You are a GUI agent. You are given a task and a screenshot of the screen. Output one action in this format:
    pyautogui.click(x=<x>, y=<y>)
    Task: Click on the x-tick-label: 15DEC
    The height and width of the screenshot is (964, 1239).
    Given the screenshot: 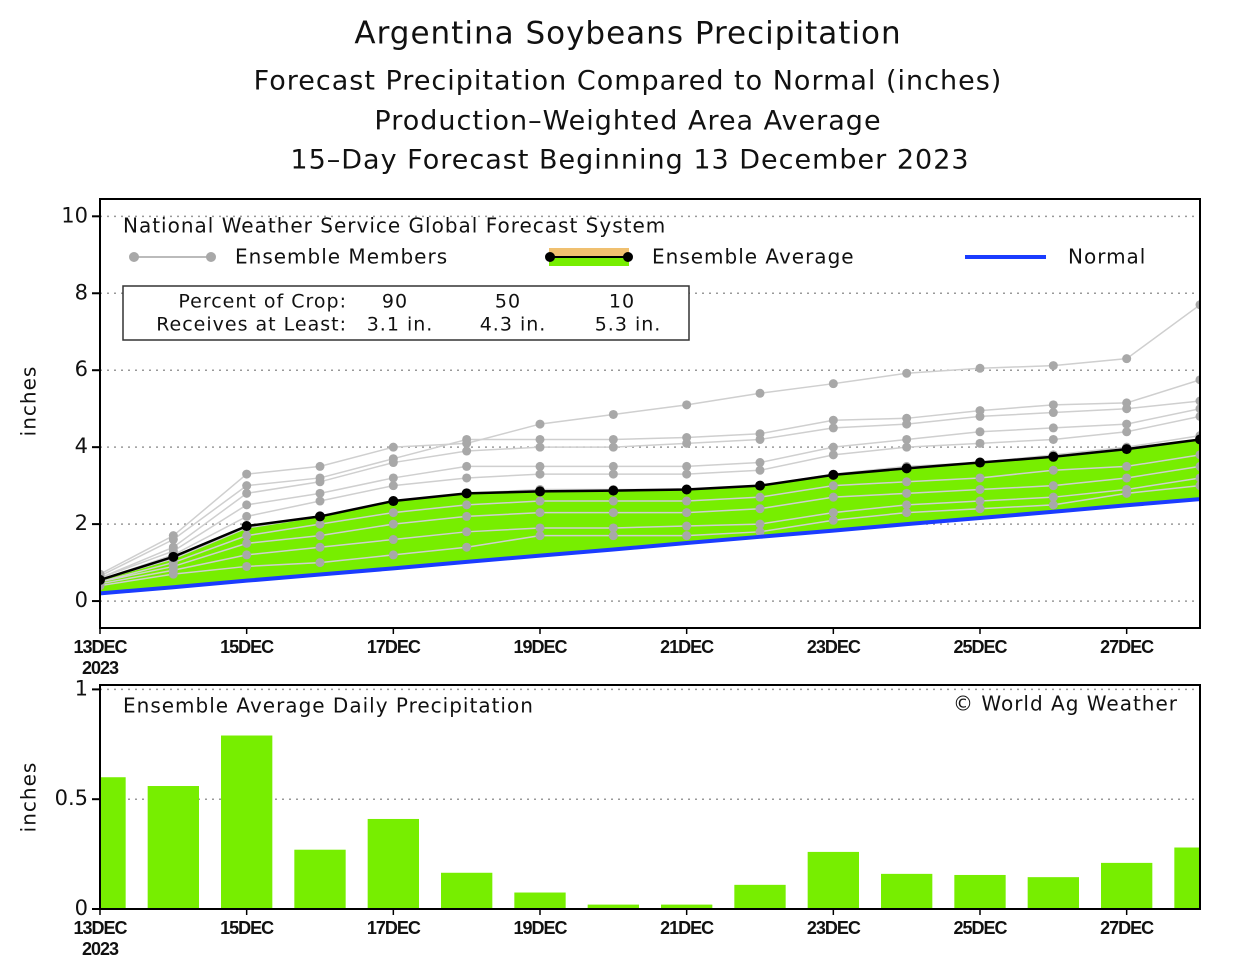 What is the action you would take?
    pyautogui.click(x=247, y=928)
    